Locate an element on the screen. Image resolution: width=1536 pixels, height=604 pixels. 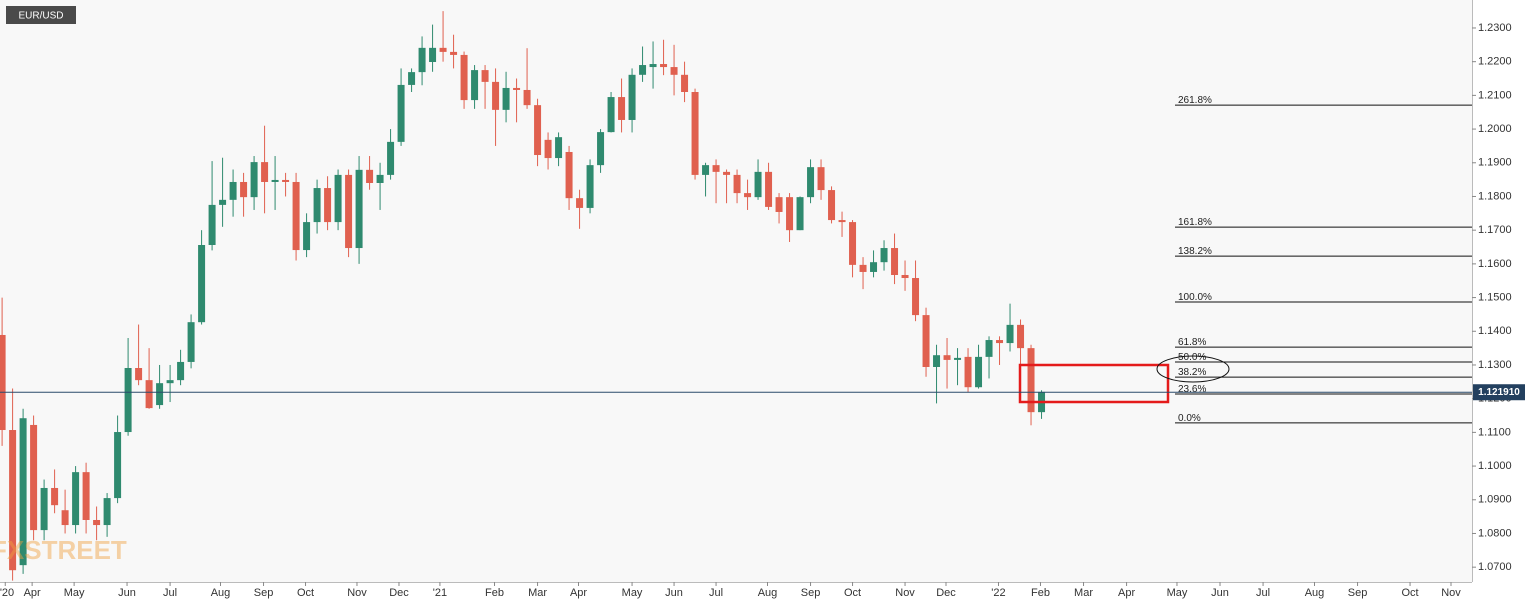
y-tick-label: 1.0700 is located at coordinates (1495, 567).